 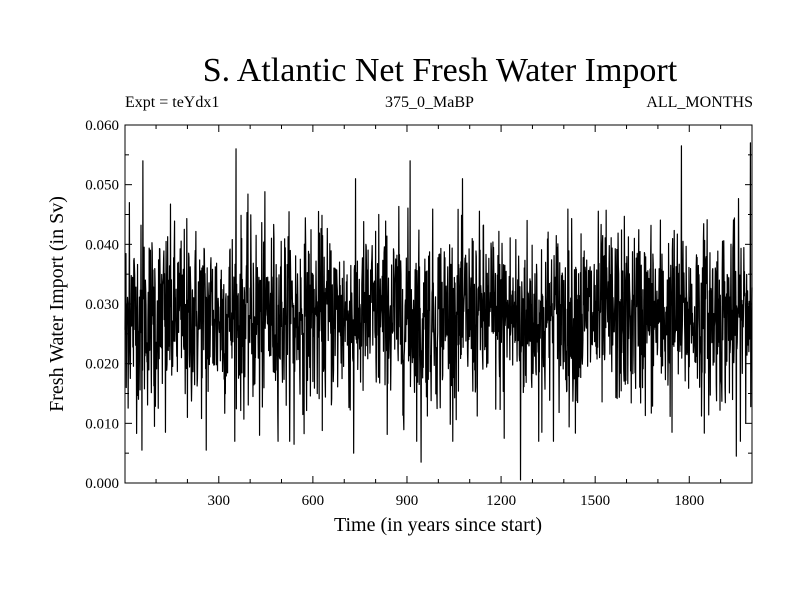 I want to click on x-tick-label: 600, so click(x=313, y=501).